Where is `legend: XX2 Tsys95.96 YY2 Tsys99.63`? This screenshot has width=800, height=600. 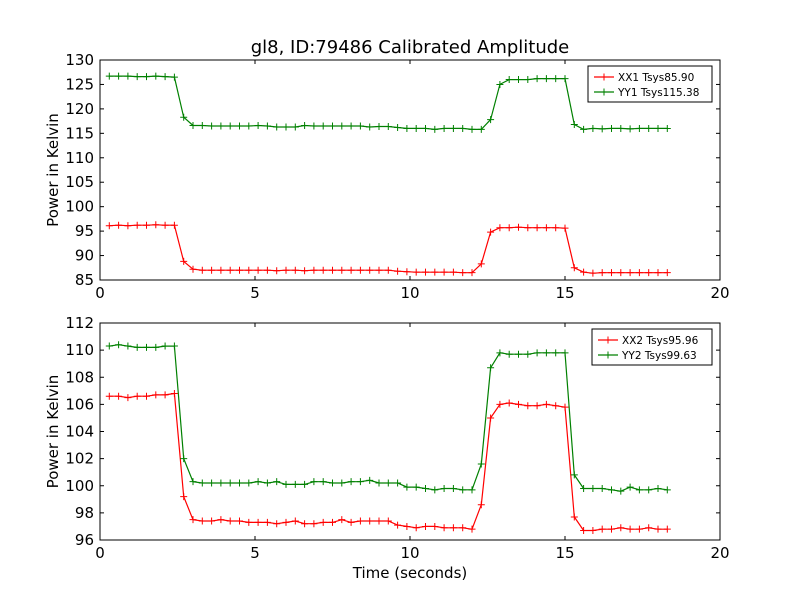
legend: XX2 Tsys95.96 YY2 Tsys99.63 is located at coordinates (652, 347).